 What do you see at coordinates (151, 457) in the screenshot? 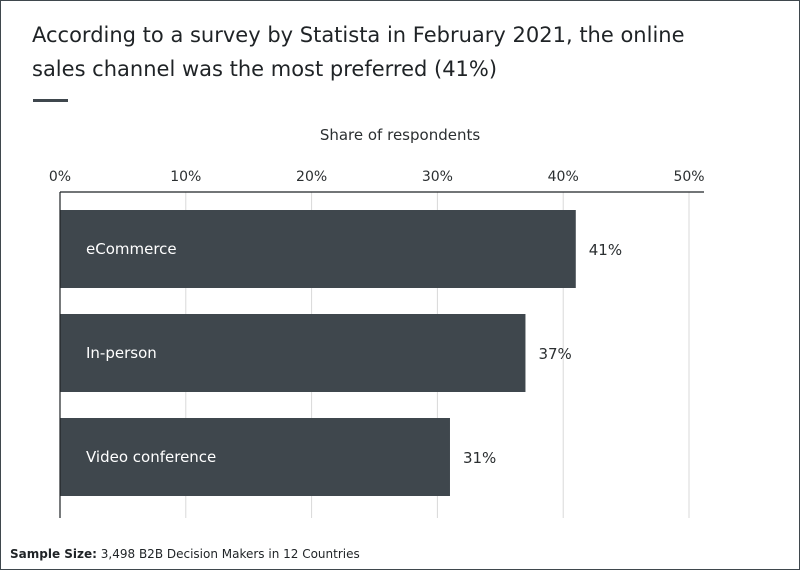
I see `bar-category-label: Video conference` at bounding box center [151, 457].